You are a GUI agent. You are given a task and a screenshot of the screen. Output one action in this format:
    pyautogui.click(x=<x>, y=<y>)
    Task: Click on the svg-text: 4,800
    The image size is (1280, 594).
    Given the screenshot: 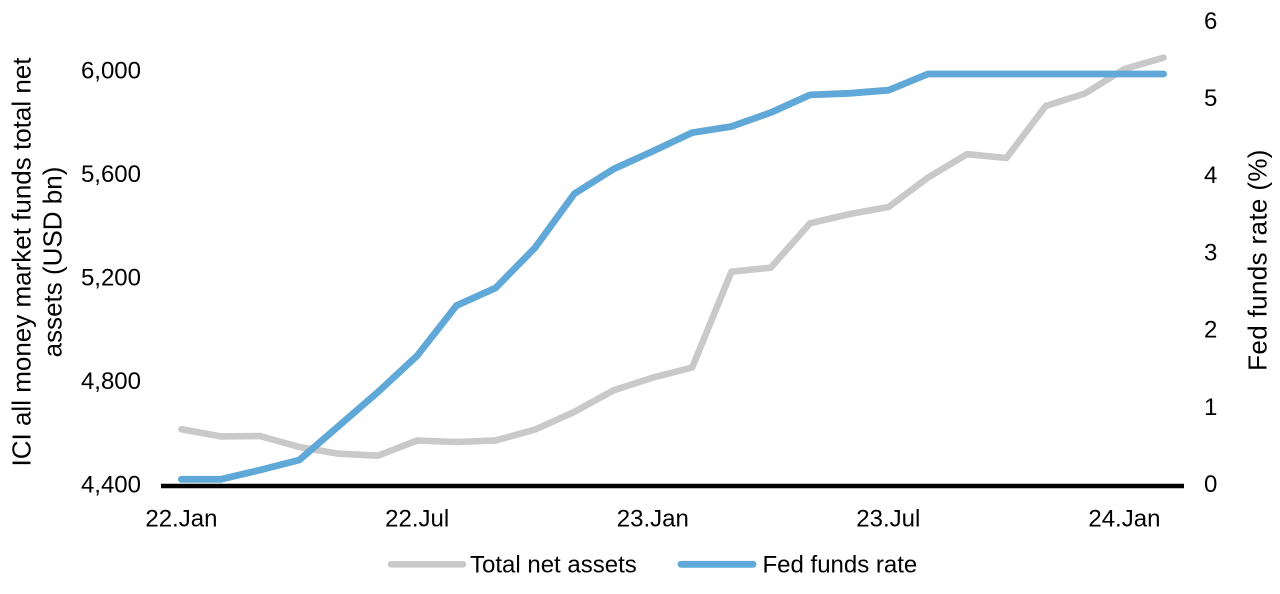 What is the action you would take?
    pyautogui.click(x=111, y=381)
    